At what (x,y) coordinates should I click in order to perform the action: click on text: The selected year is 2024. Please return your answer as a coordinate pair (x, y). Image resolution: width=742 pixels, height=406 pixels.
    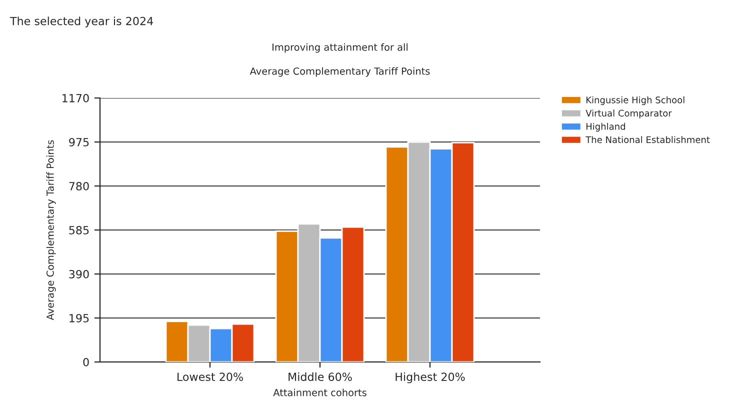
    Looking at the image, I should click on (82, 22).